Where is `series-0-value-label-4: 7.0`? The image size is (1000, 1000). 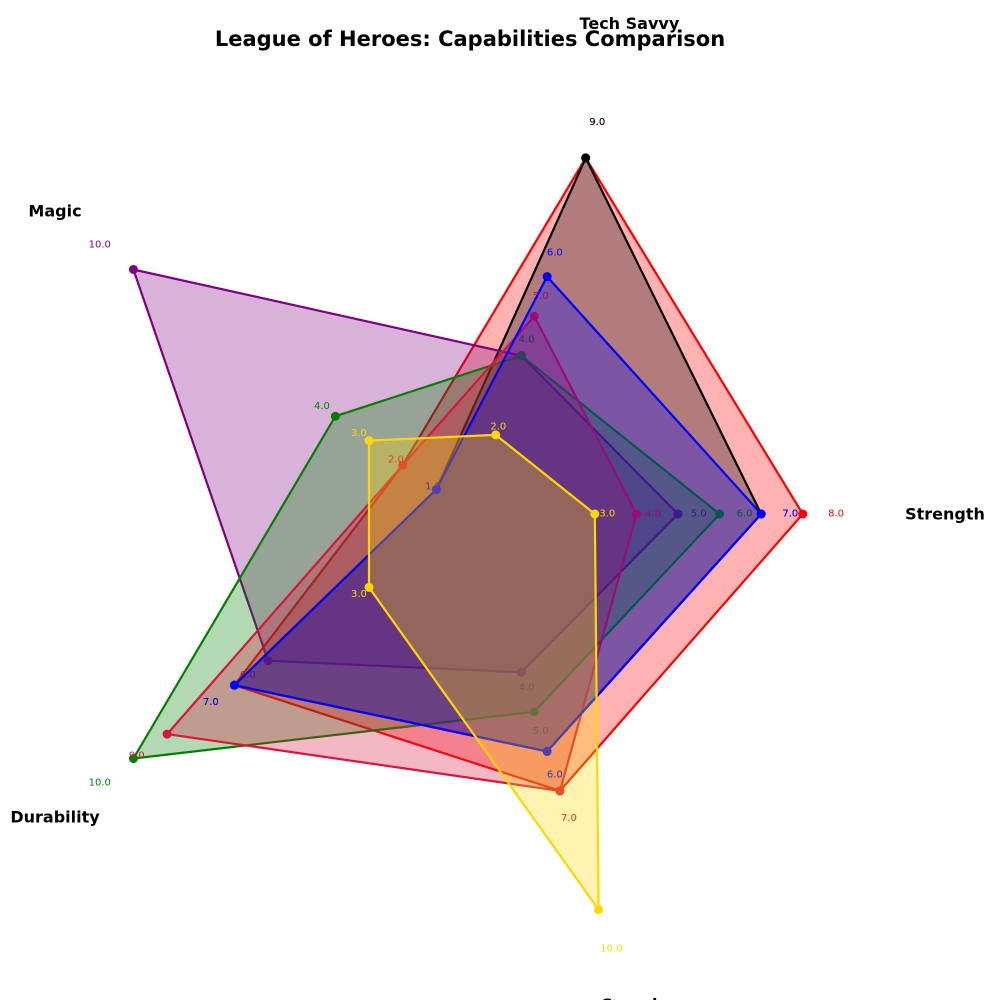
series-0-value-label-4: 7.0 is located at coordinates (569, 818).